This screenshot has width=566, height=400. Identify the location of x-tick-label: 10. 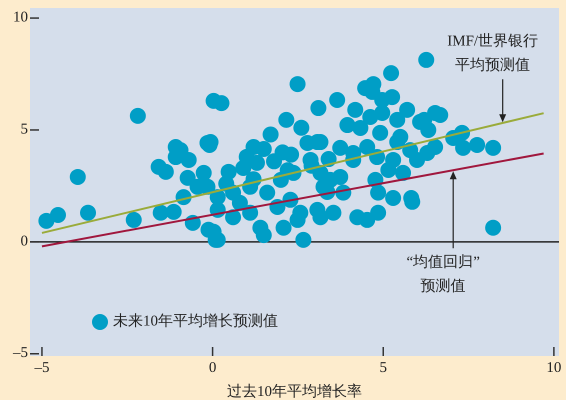
(554, 368).